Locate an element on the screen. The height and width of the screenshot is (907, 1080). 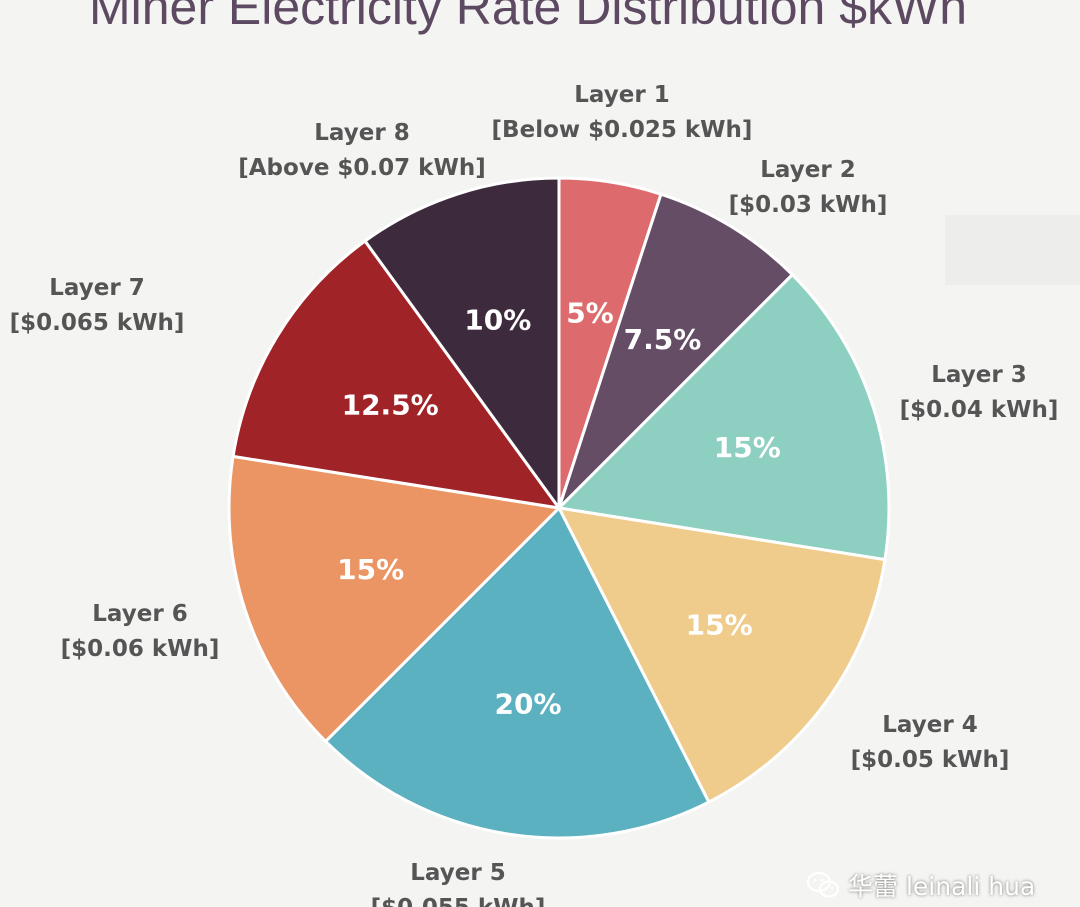
layer-rate-8: [Above $0.07 kWh] is located at coordinates (362, 168).